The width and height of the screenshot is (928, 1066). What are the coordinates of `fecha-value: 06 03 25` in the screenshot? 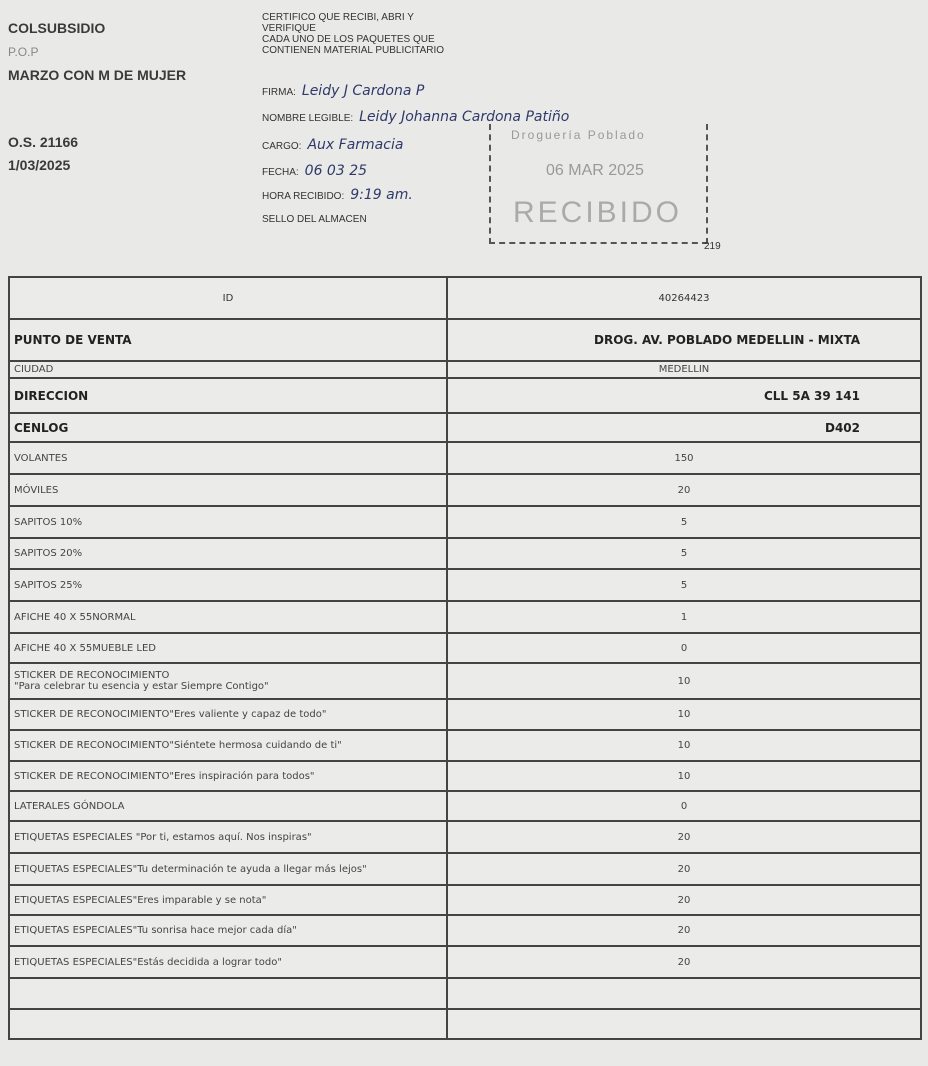 It's located at (336, 171).